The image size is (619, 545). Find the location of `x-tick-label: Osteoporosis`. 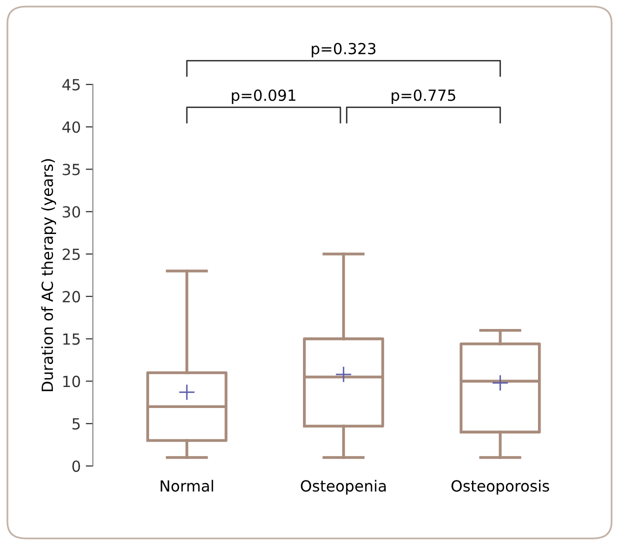

x-tick-label: Osteoporosis is located at coordinates (500, 487).